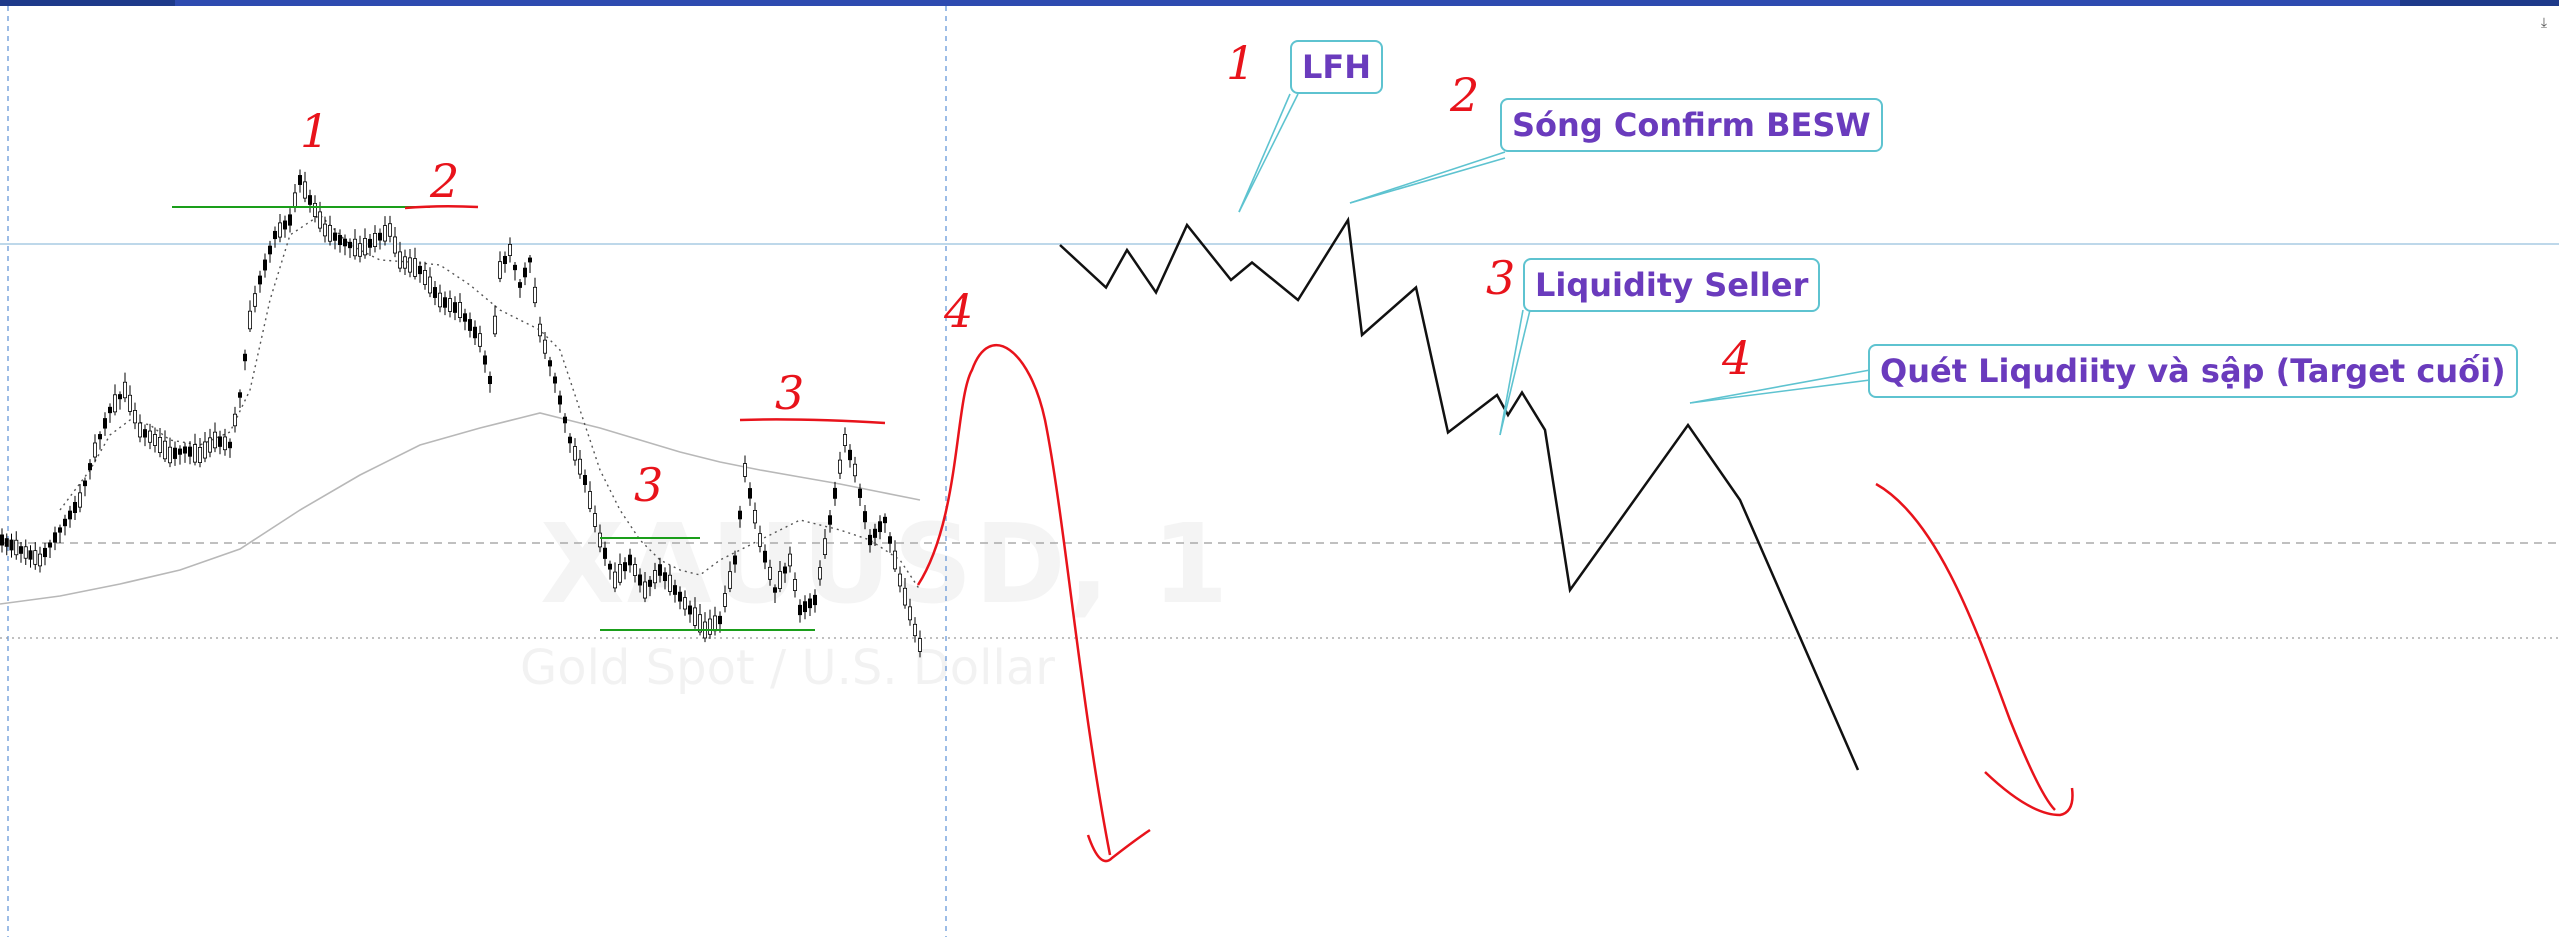 The width and height of the screenshot is (2559, 937). Describe the element at coordinates (1691, 125) in the screenshot. I see `callout-confirm-besw: Sóng Confirm BESW` at that location.